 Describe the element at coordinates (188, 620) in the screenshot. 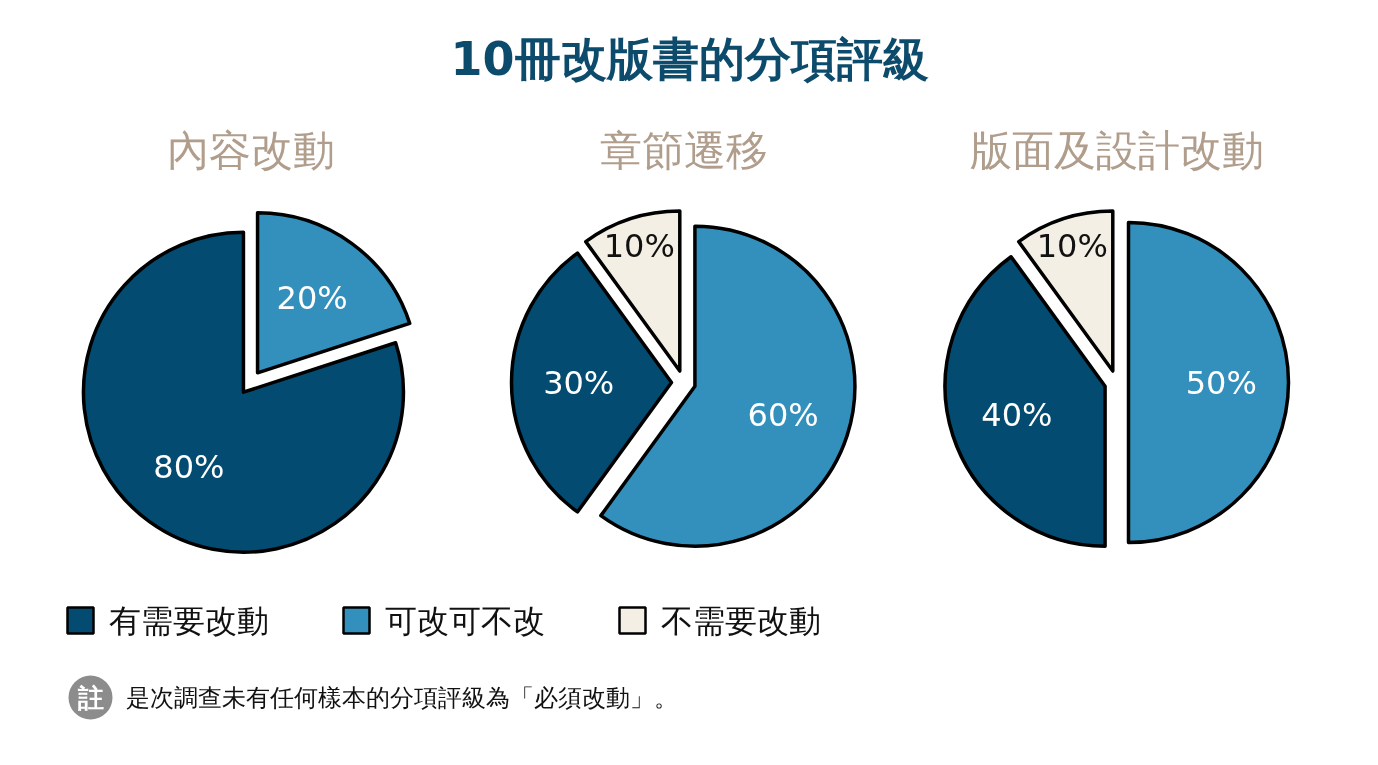

I see `legend-label: 有需要改動` at that location.